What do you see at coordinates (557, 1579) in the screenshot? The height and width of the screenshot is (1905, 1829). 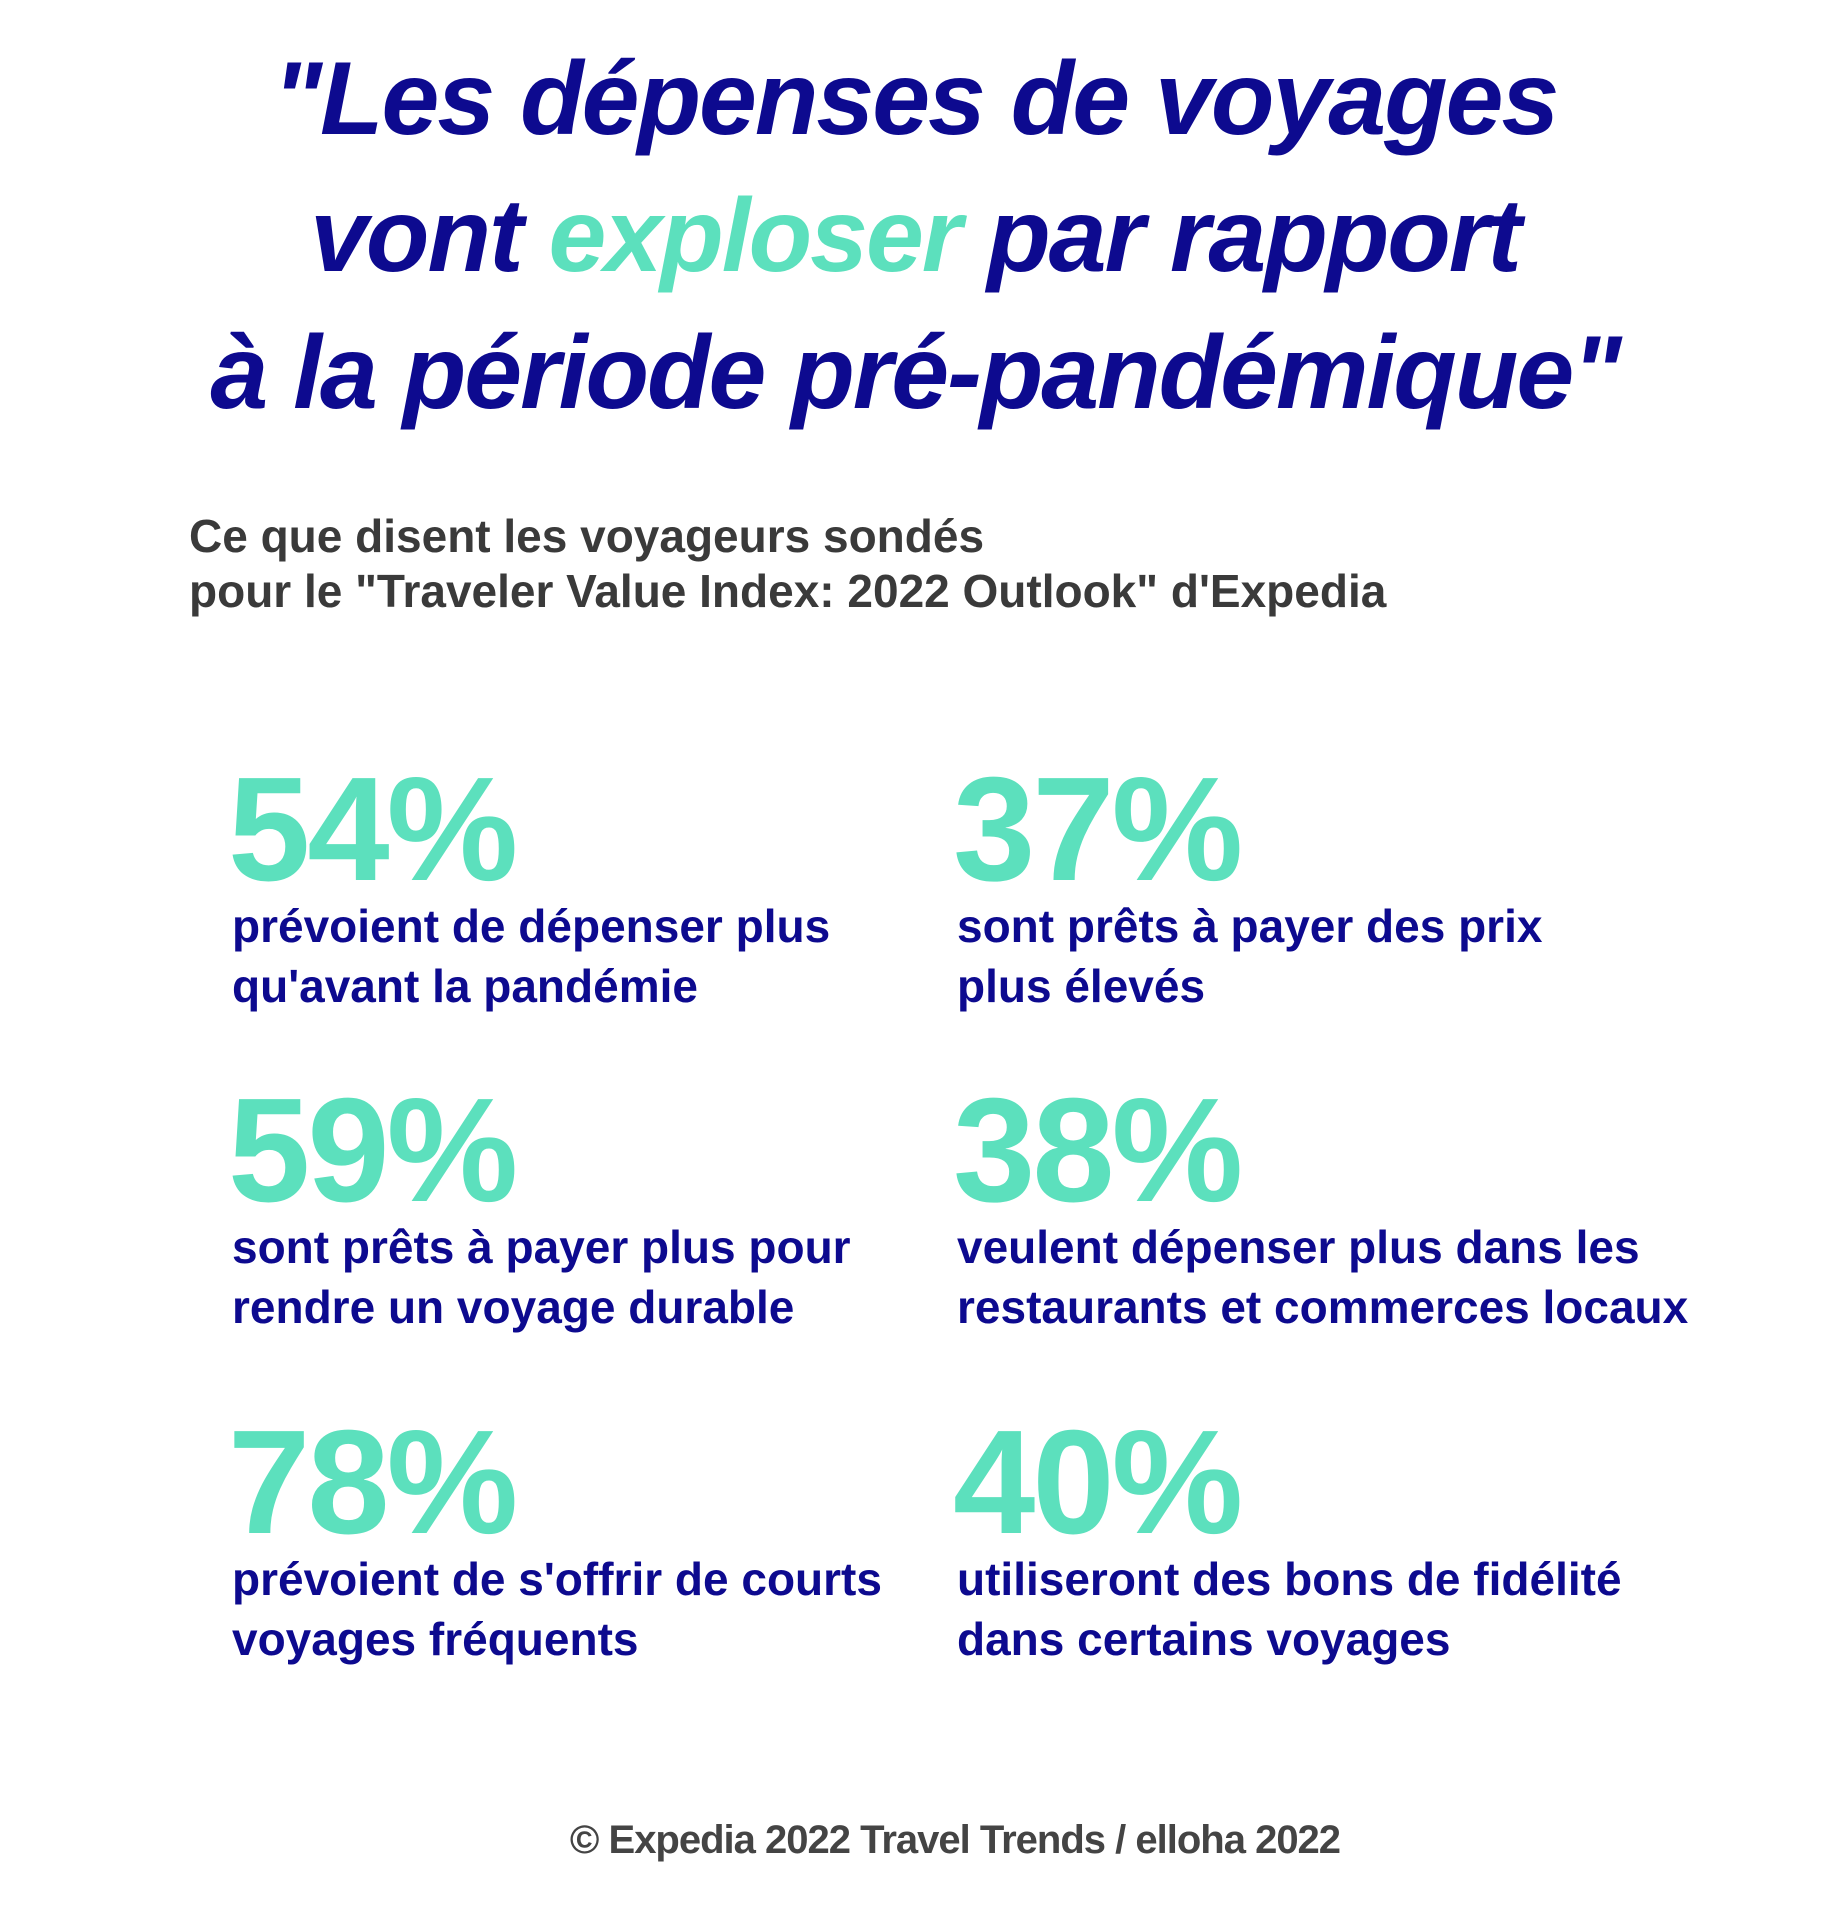 I see `stat-description: prévoient de s'offrir de courts` at bounding box center [557, 1579].